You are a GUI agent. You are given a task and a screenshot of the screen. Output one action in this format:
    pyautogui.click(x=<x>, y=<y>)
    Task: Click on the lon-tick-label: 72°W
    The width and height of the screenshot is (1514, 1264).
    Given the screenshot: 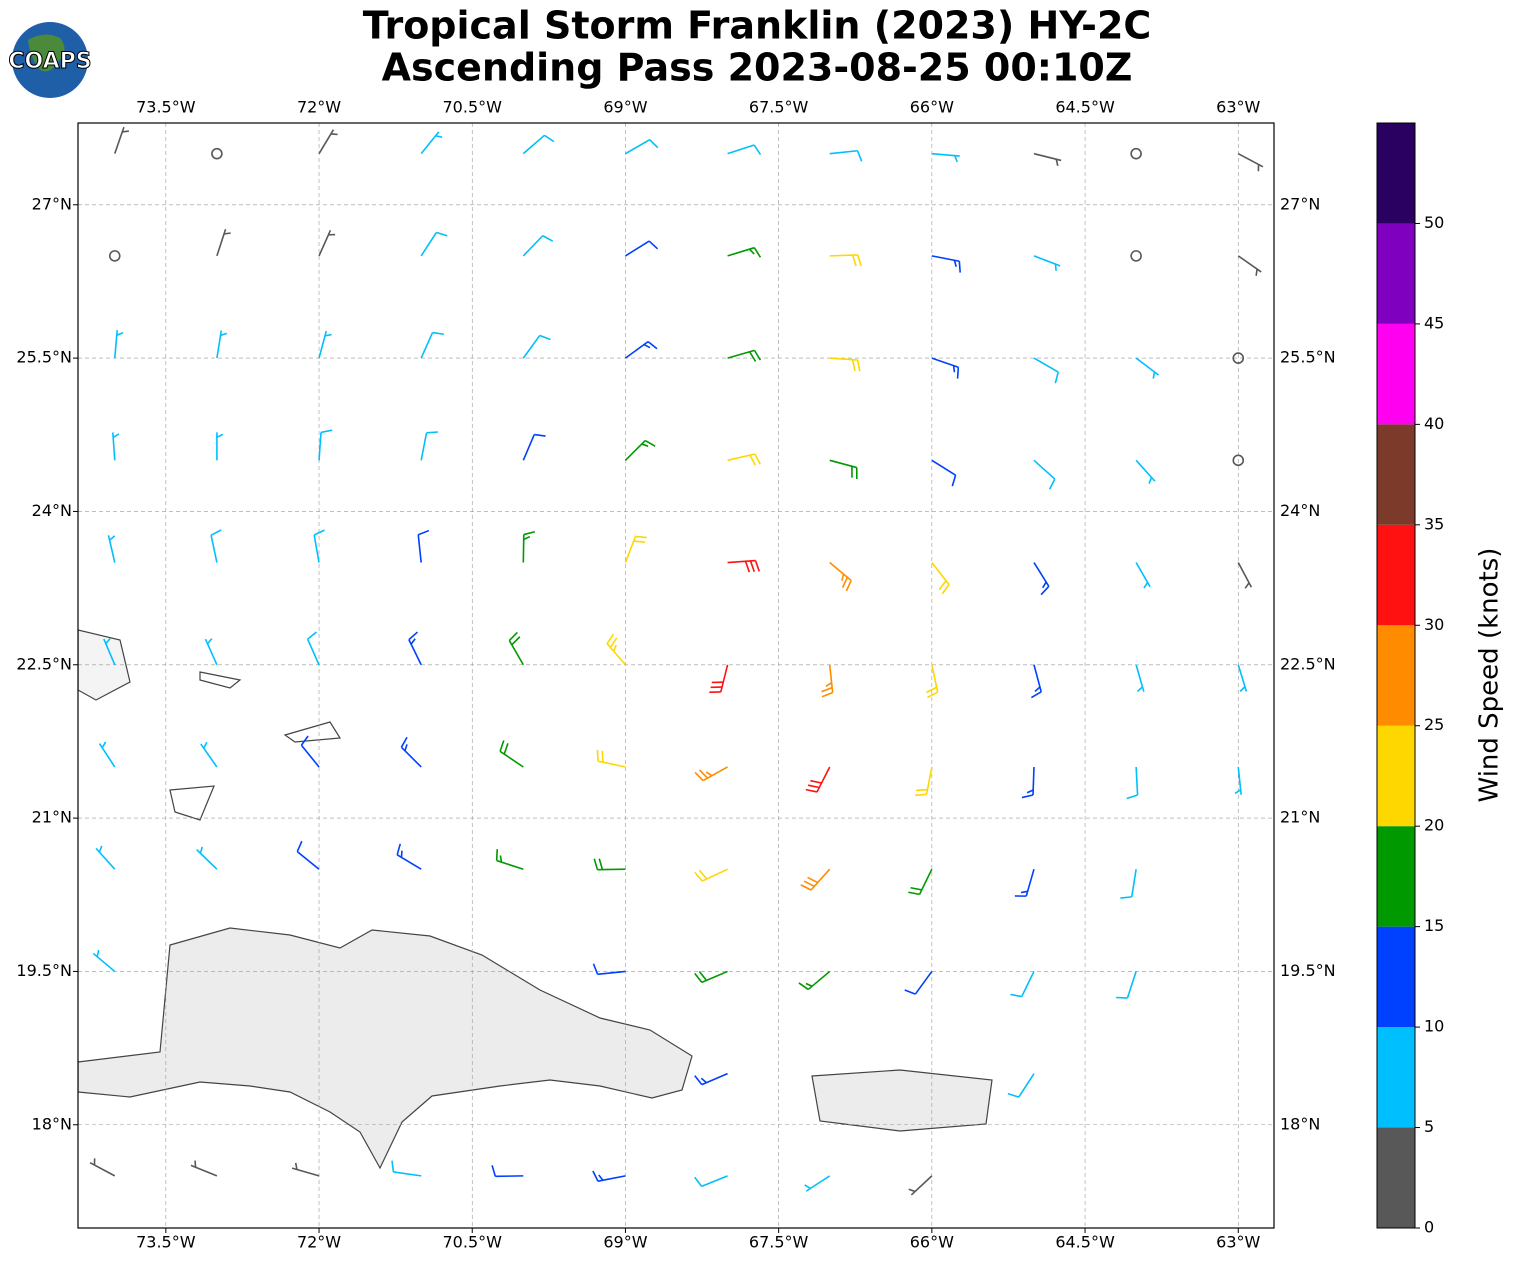 What is the action you would take?
    pyautogui.click(x=319, y=1242)
    